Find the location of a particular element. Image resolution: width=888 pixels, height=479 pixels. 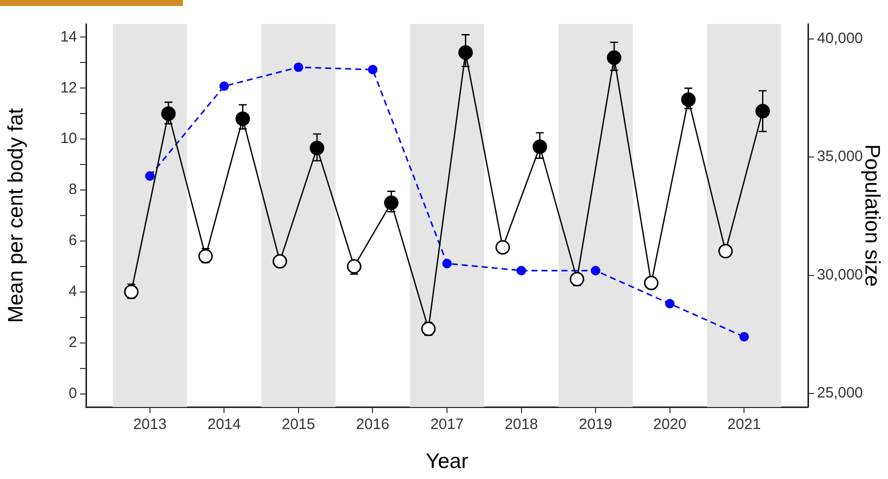

x-axis-title: Year is located at coordinates (447, 462).